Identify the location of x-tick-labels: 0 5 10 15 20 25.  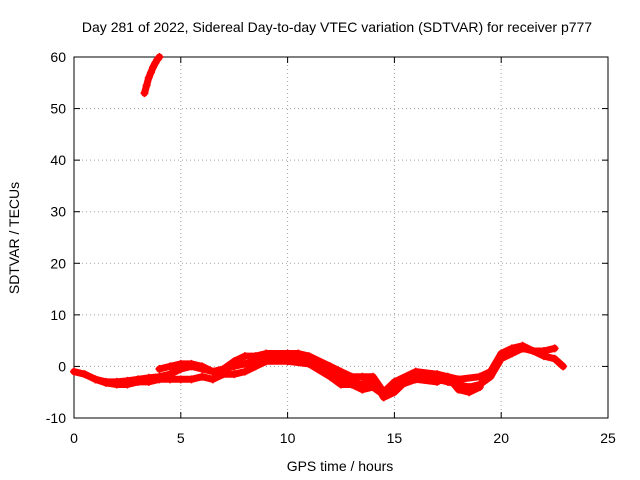
(343, 438).